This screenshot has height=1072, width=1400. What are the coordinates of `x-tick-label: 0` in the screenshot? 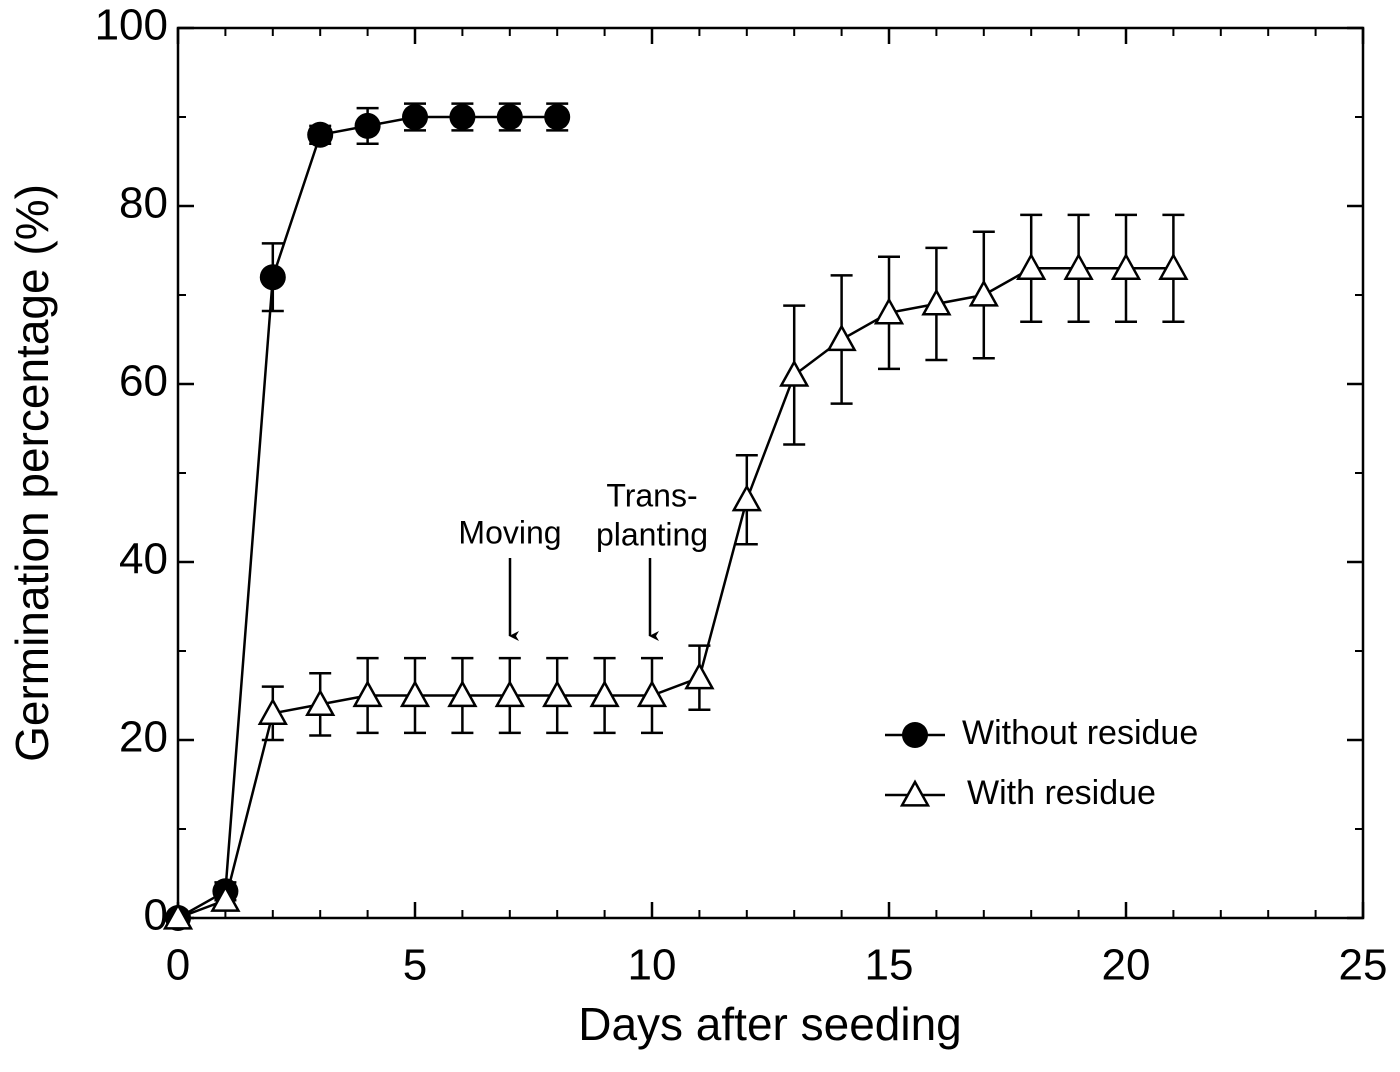 It's located at (178, 965).